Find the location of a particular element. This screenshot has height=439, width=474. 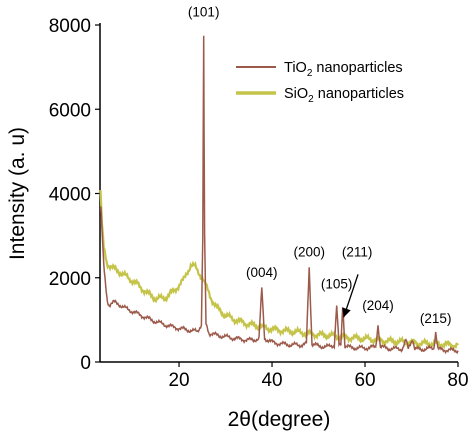

x-tick-label: 20 is located at coordinates (178, 380).